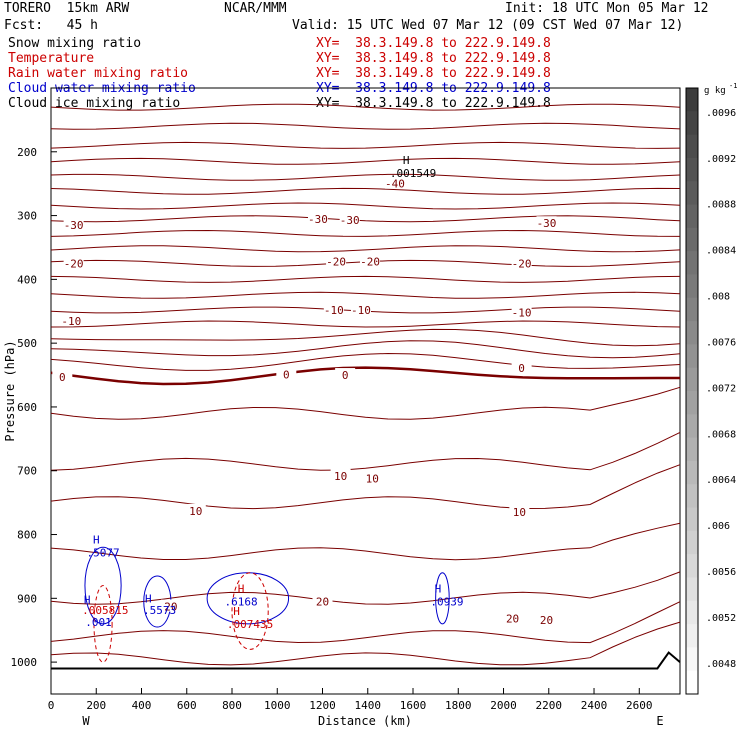  I want to click on y-tick-label: 400, so click(27, 279).